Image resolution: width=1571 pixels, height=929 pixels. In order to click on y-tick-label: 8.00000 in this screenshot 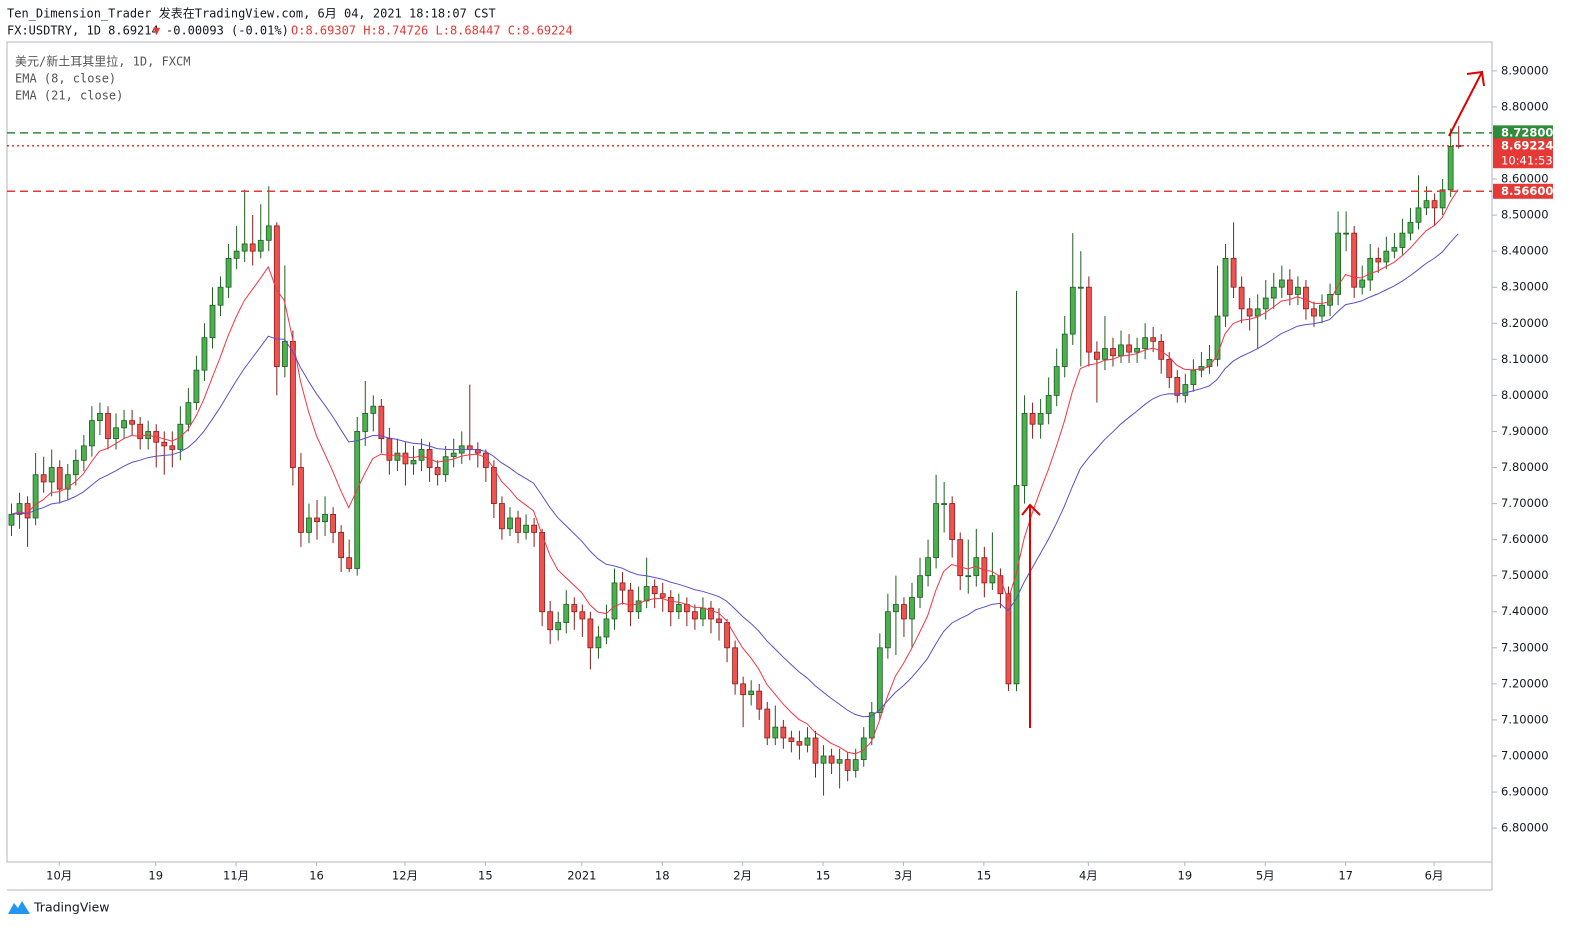, I will do `click(1525, 395)`.